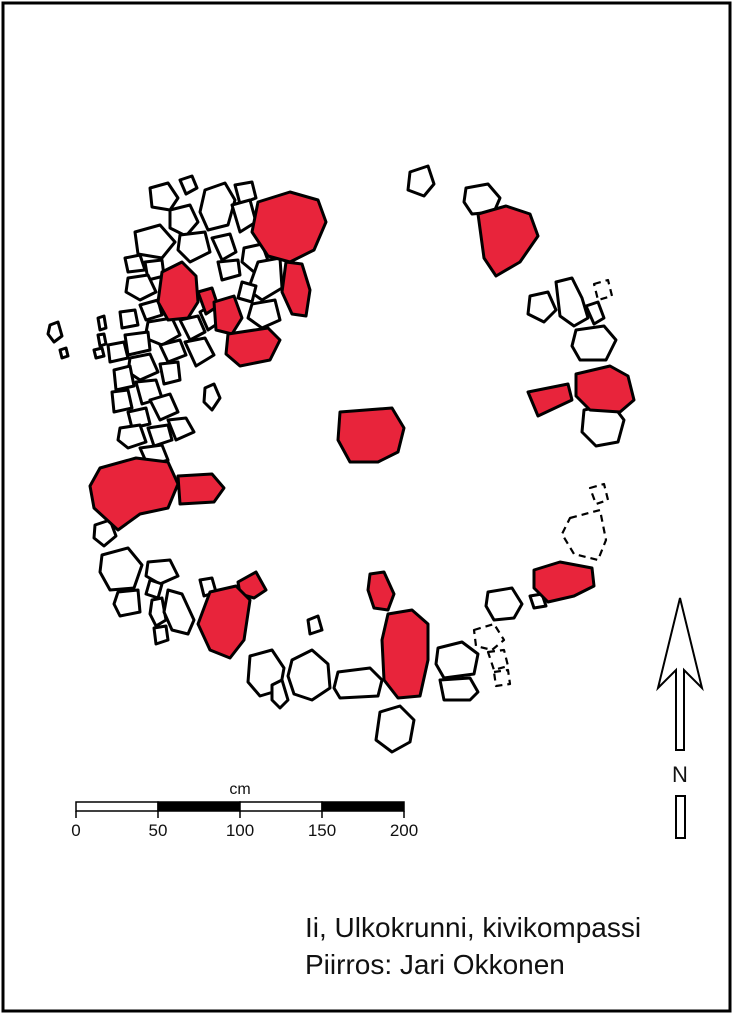  What do you see at coordinates (680, 817) in the screenshot?
I see `north-arrow-tail` at bounding box center [680, 817].